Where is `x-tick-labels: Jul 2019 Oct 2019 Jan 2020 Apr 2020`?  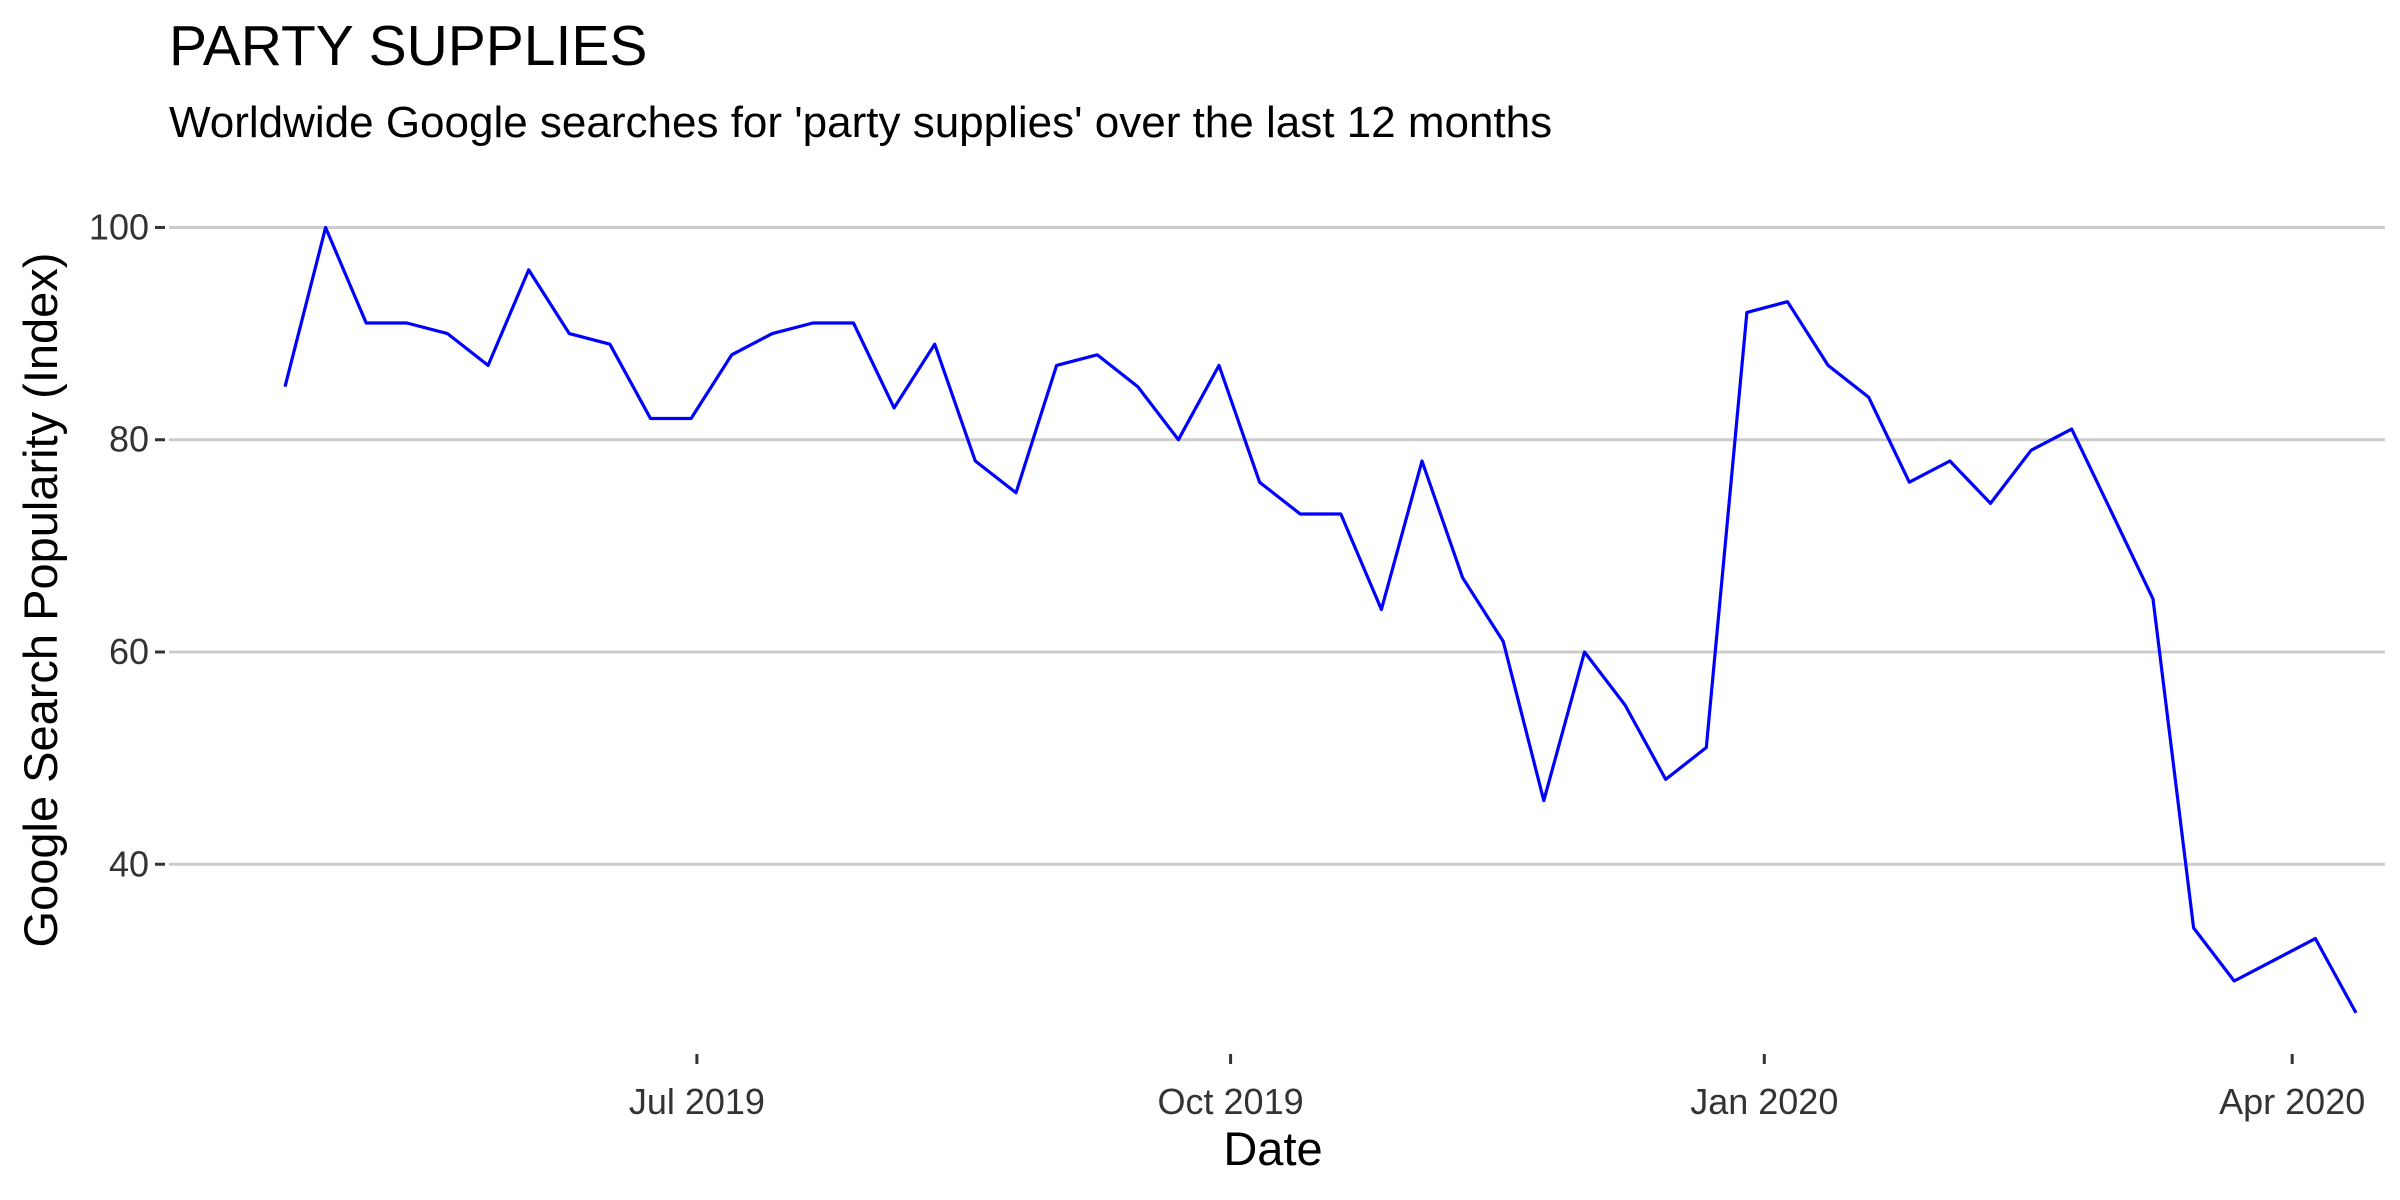 x-tick-labels: Jul 2019 Oct 2019 Jan 2020 Apr 2020 is located at coordinates (1497, 1101).